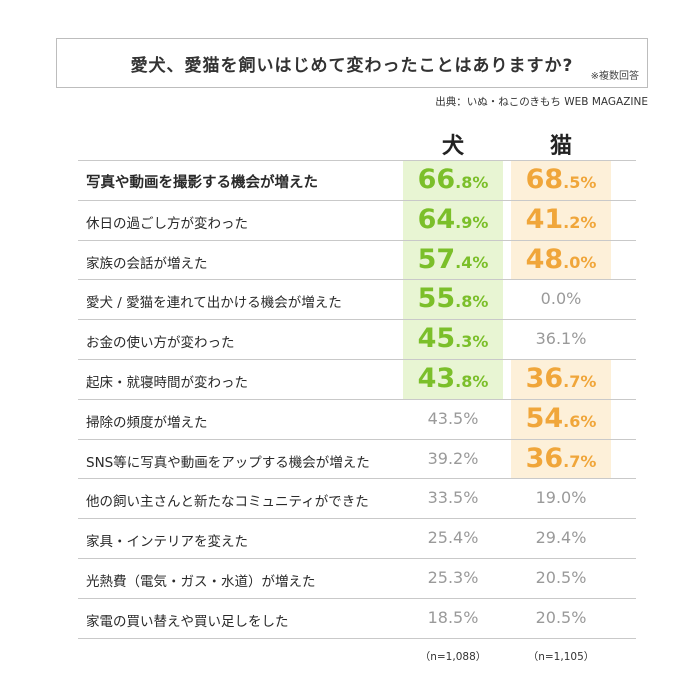  I want to click on table-bottom-line, so click(357, 638).